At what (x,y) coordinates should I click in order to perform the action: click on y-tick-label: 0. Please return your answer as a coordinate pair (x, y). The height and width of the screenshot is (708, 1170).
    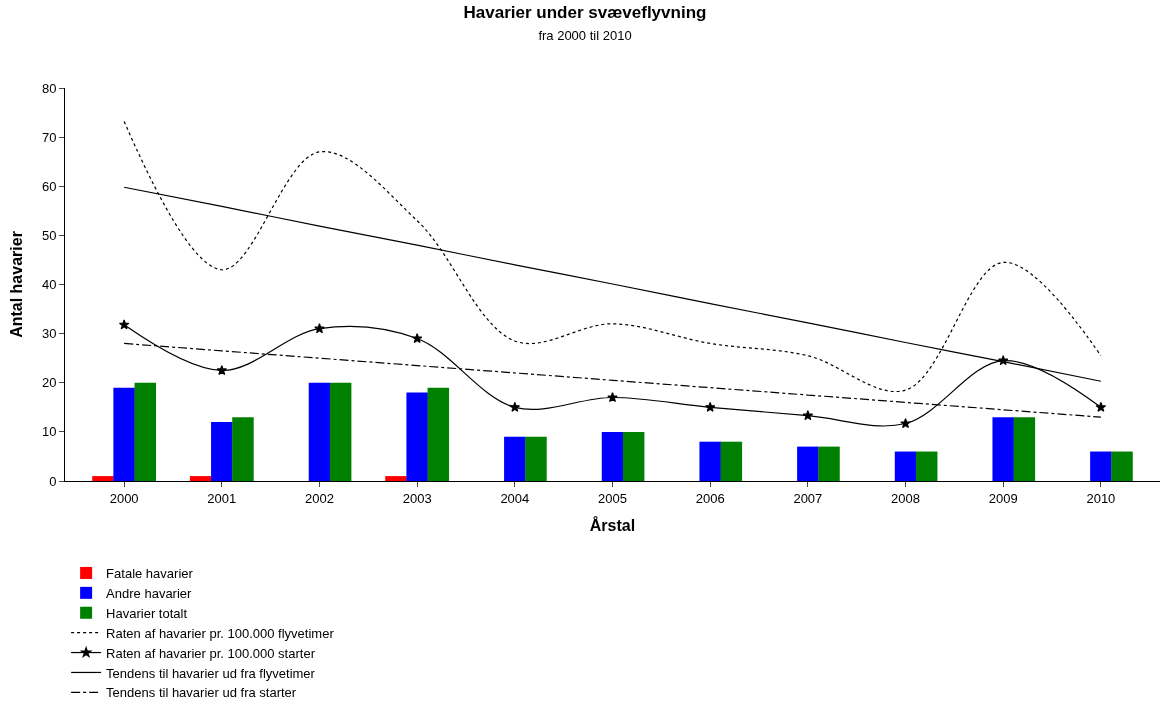
    Looking at the image, I should click on (53, 481).